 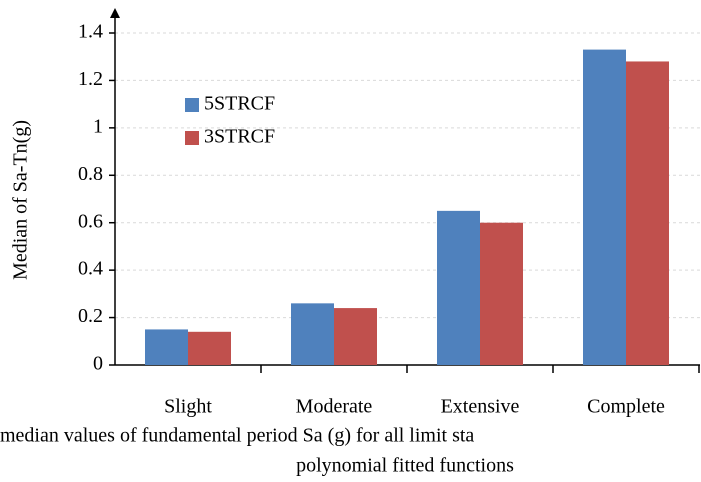 I want to click on y-axis-arrow, so click(x=115, y=13).